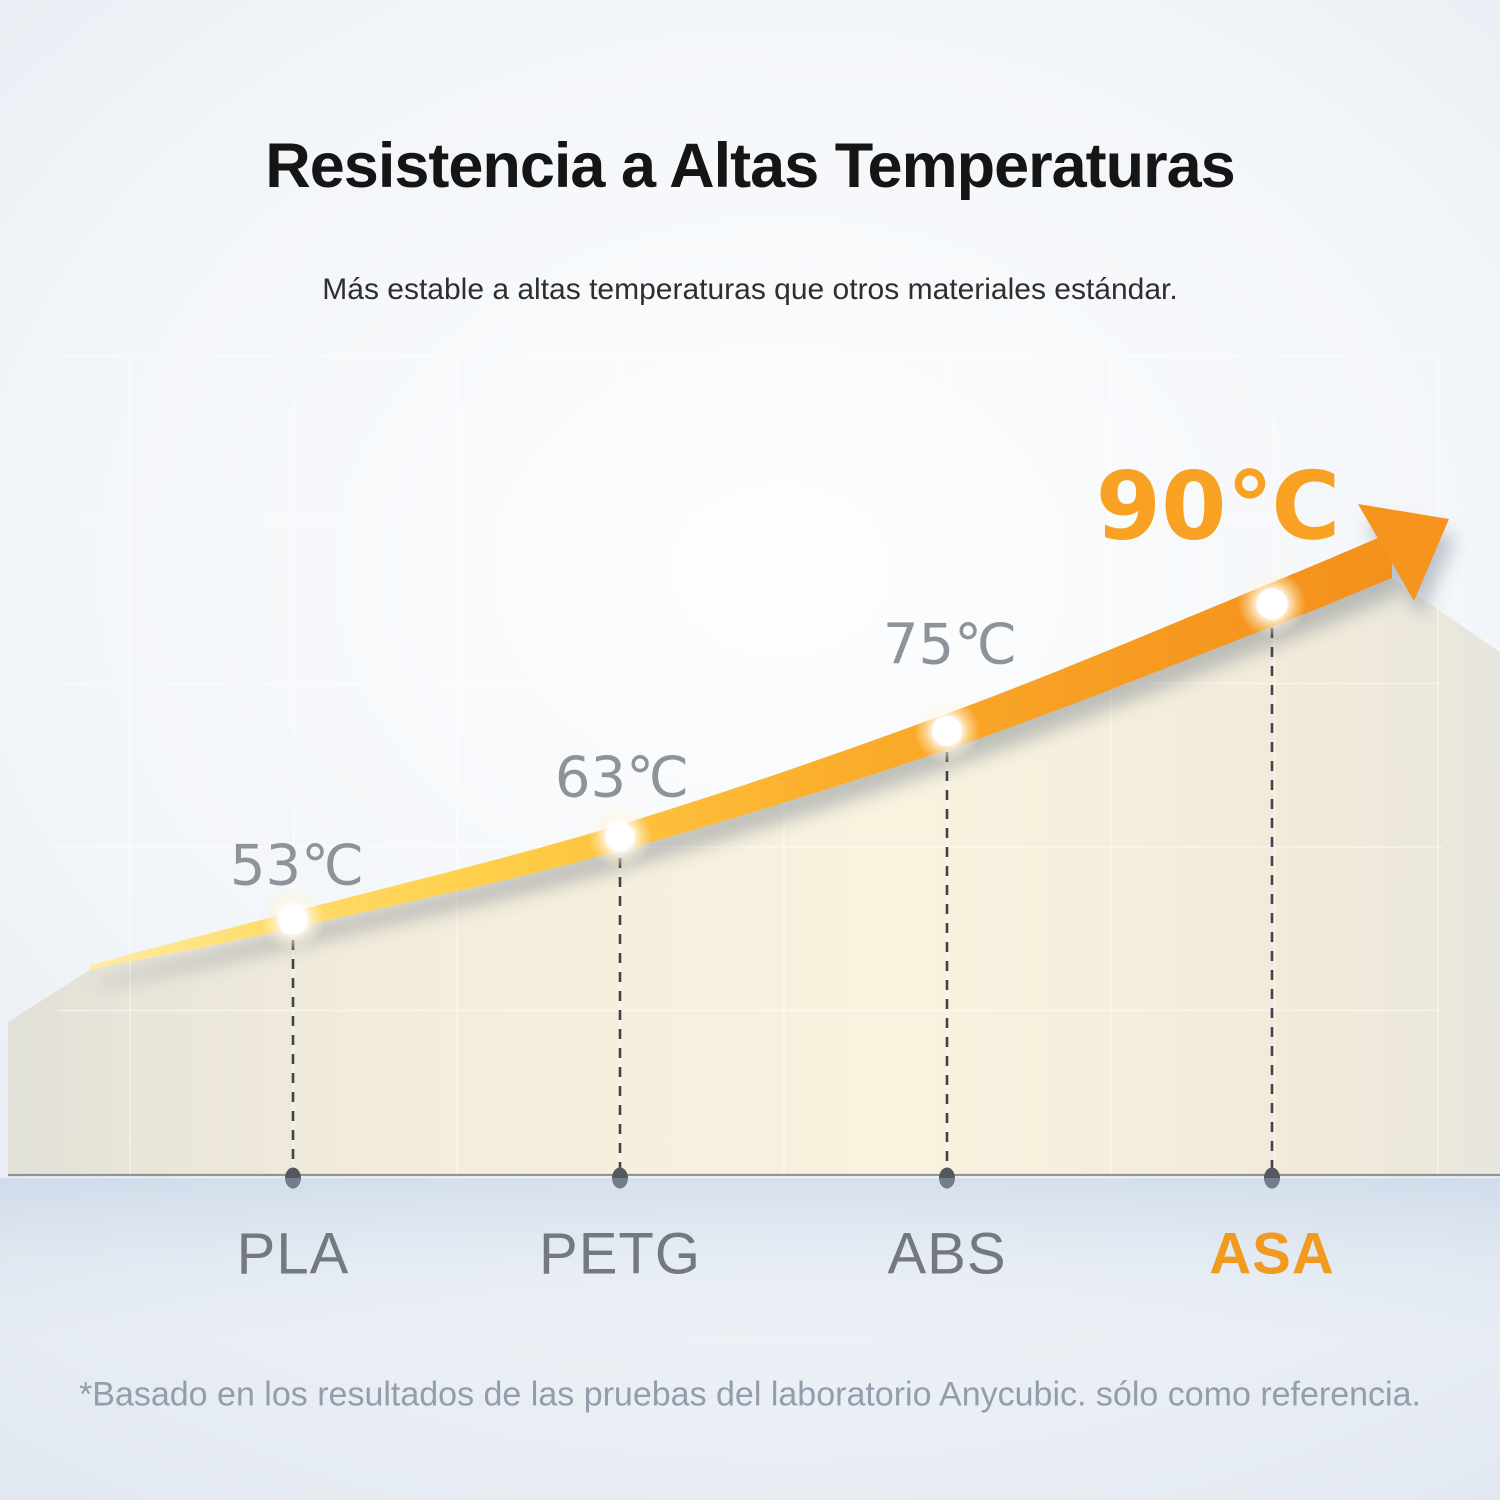 This screenshot has height=1500, width=1500. I want to click on data-point-asa, so click(1272, 604).